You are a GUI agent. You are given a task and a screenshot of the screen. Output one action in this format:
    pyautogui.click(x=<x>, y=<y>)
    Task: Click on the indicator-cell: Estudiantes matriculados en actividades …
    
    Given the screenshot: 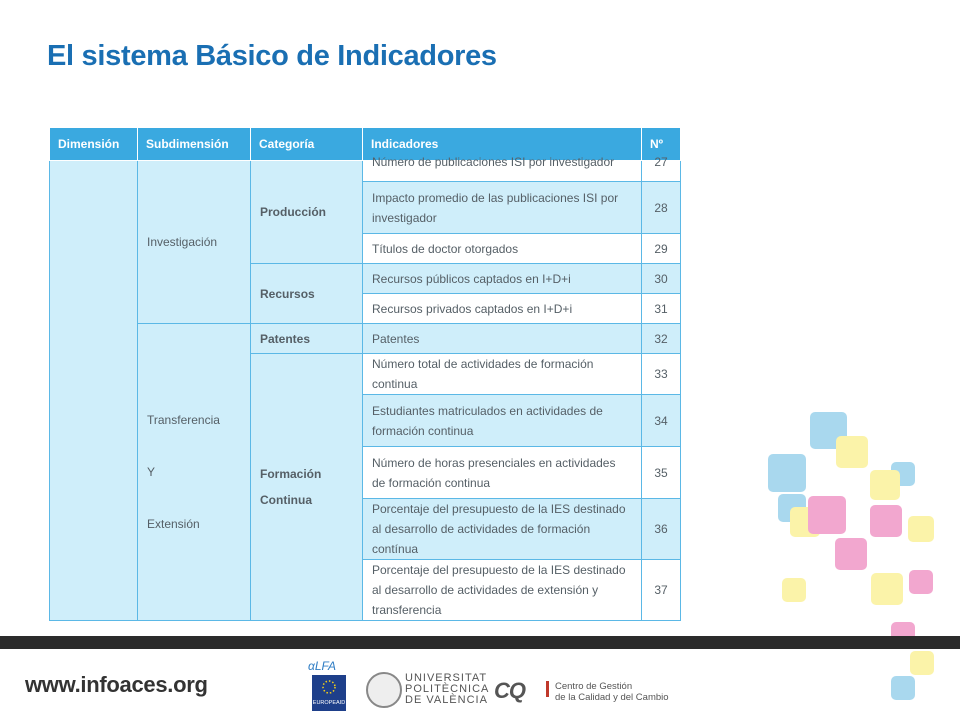 What is the action you would take?
    pyautogui.click(x=502, y=420)
    